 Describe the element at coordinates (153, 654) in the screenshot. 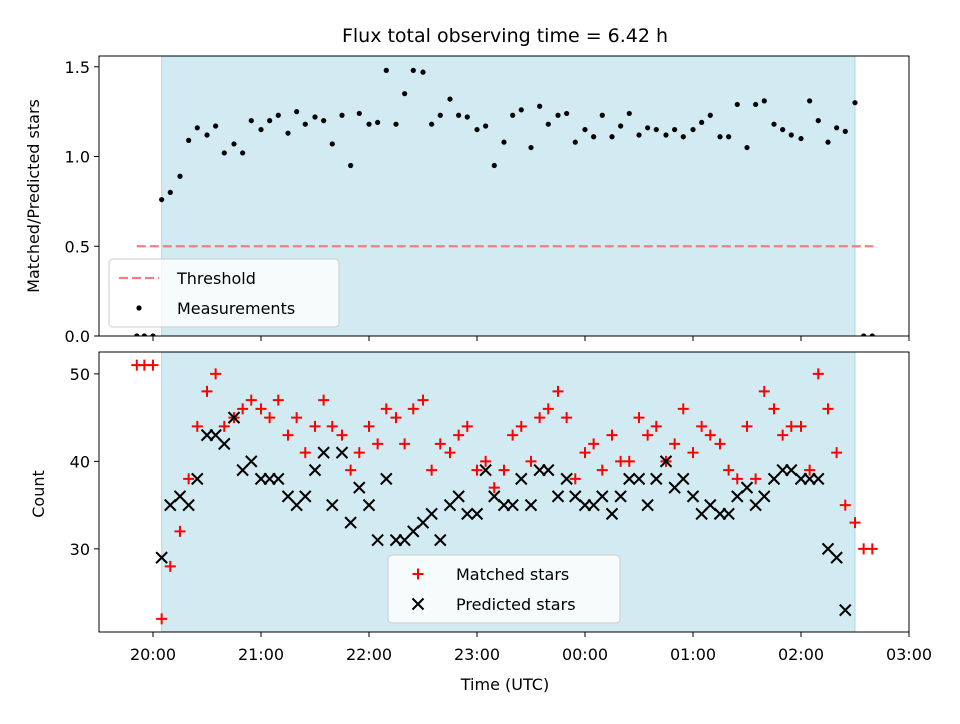

I see `x-tick-label: 20:00` at that location.